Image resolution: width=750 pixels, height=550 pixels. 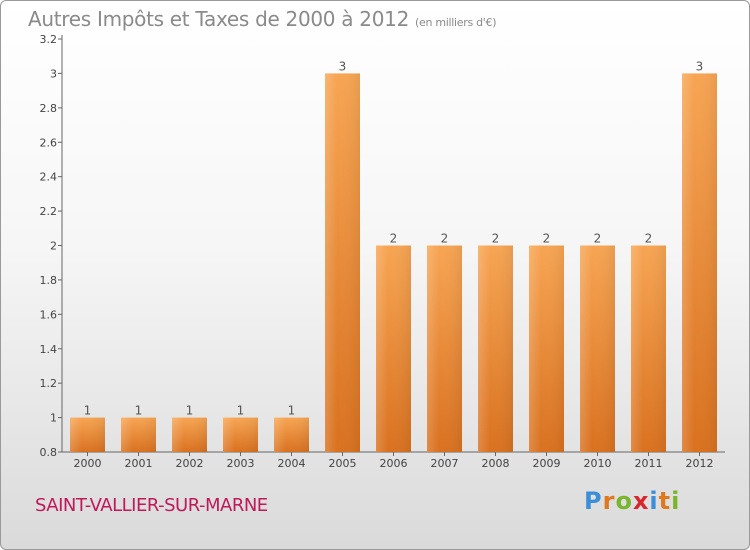 What do you see at coordinates (49, 211) in the screenshot?
I see `y-tick-label: 2.2` at bounding box center [49, 211].